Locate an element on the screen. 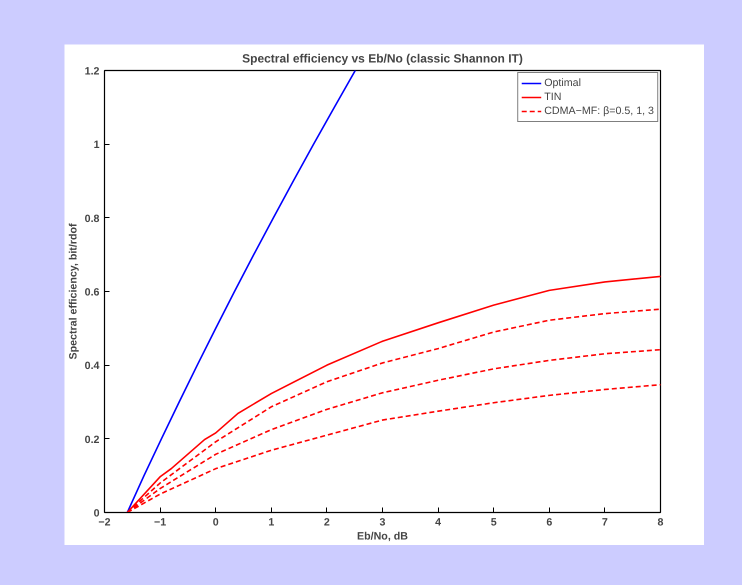 The height and width of the screenshot is (585, 742). y-tick-label: 0.6 is located at coordinates (92, 292).